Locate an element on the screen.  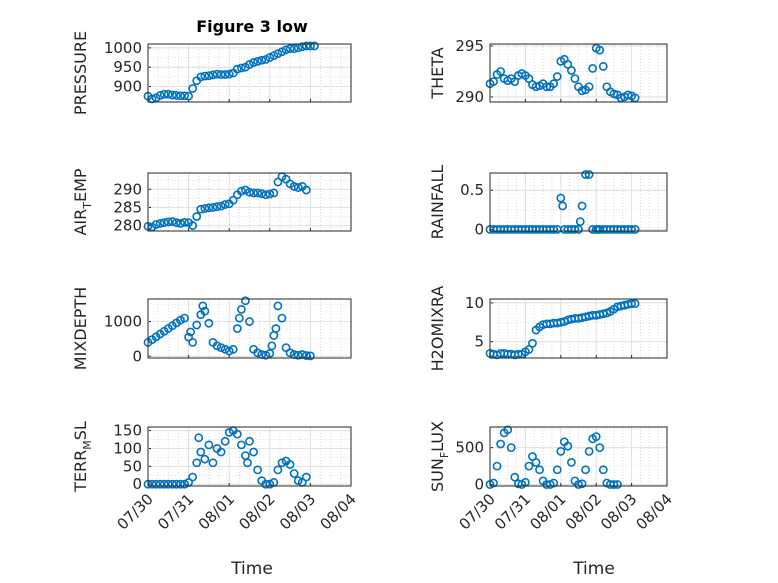
subplot-2: 290 295 THETA is located at coordinates (548, 71).